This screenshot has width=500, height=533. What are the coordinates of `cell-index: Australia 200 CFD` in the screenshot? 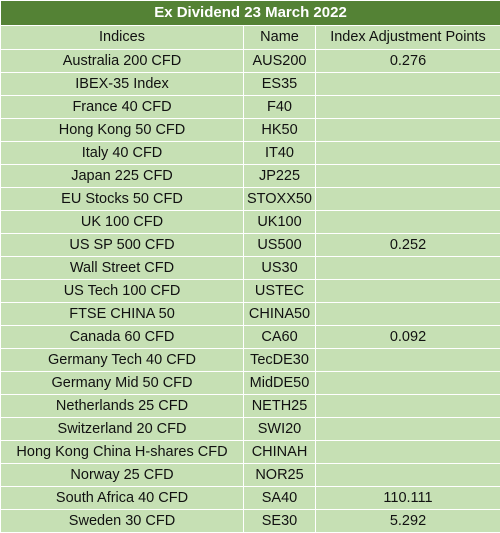 It's located at (122, 61).